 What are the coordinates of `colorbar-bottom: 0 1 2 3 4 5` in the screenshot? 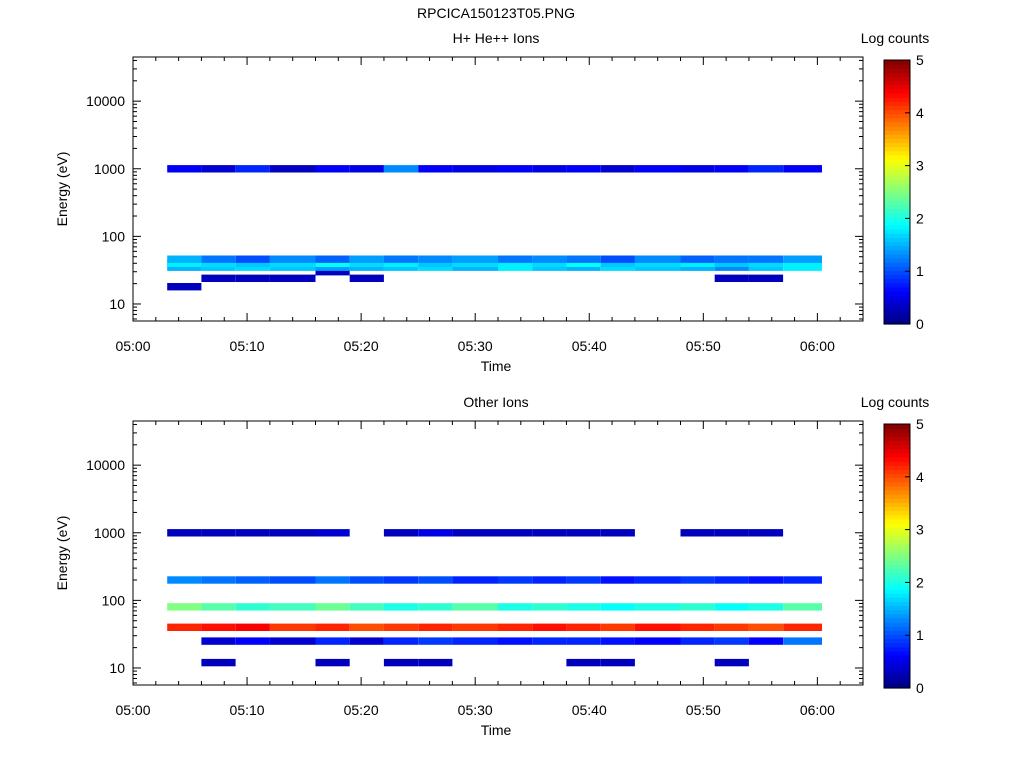 It's located at (903, 556).